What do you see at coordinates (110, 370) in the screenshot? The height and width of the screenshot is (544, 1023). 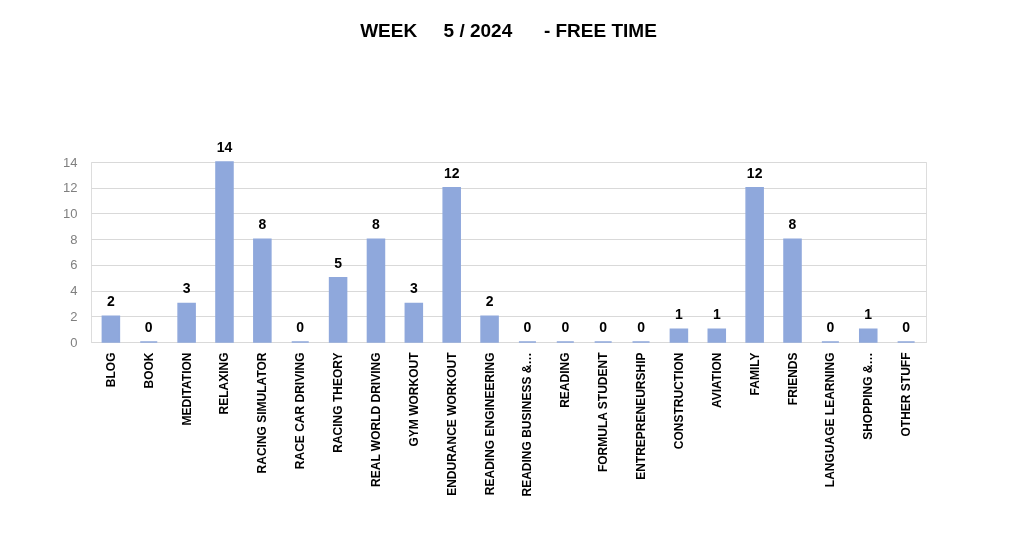 I see `x-tick-label: BLOG` at bounding box center [110, 370].